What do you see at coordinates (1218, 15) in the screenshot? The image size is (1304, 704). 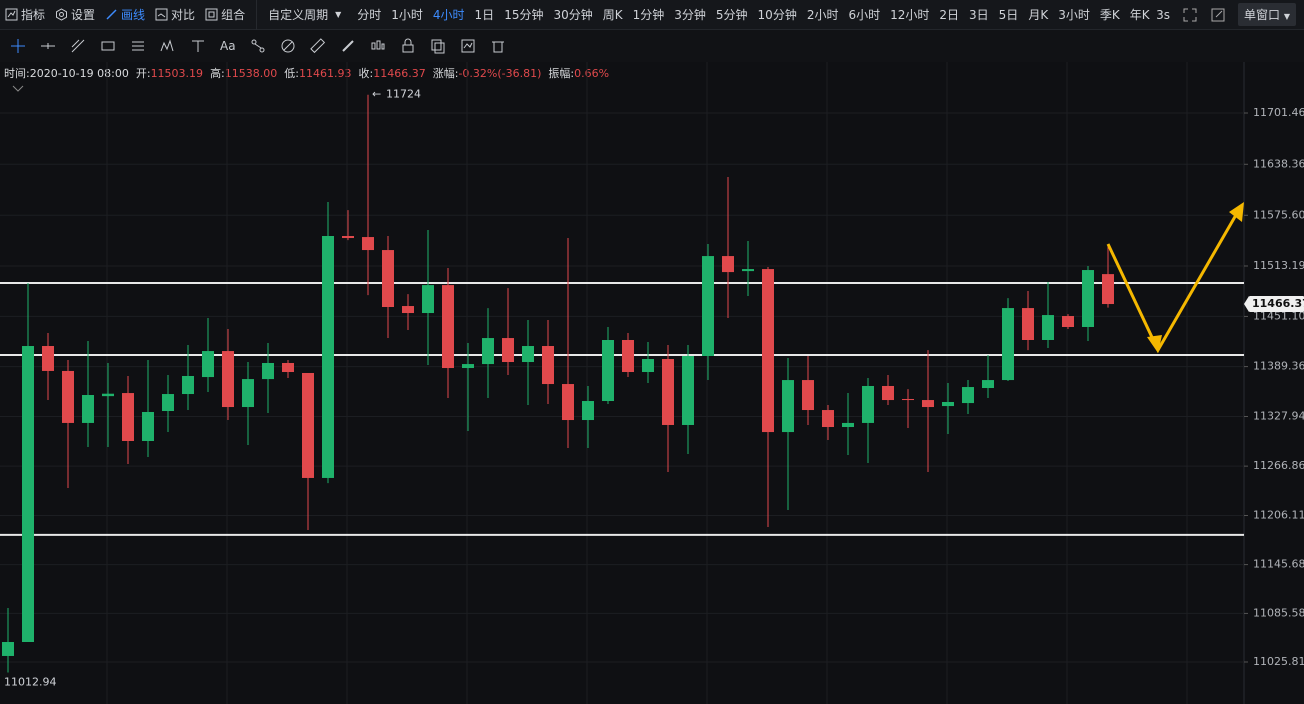 I see `popout-icon` at bounding box center [1218, 15].